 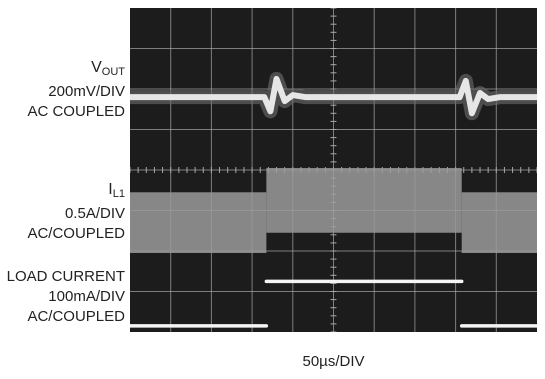 What do you see at coordinates (333, 361) in the screenshot?
I see `x-axis-label: 50µs/DIV` at bounding box center [333, 361].